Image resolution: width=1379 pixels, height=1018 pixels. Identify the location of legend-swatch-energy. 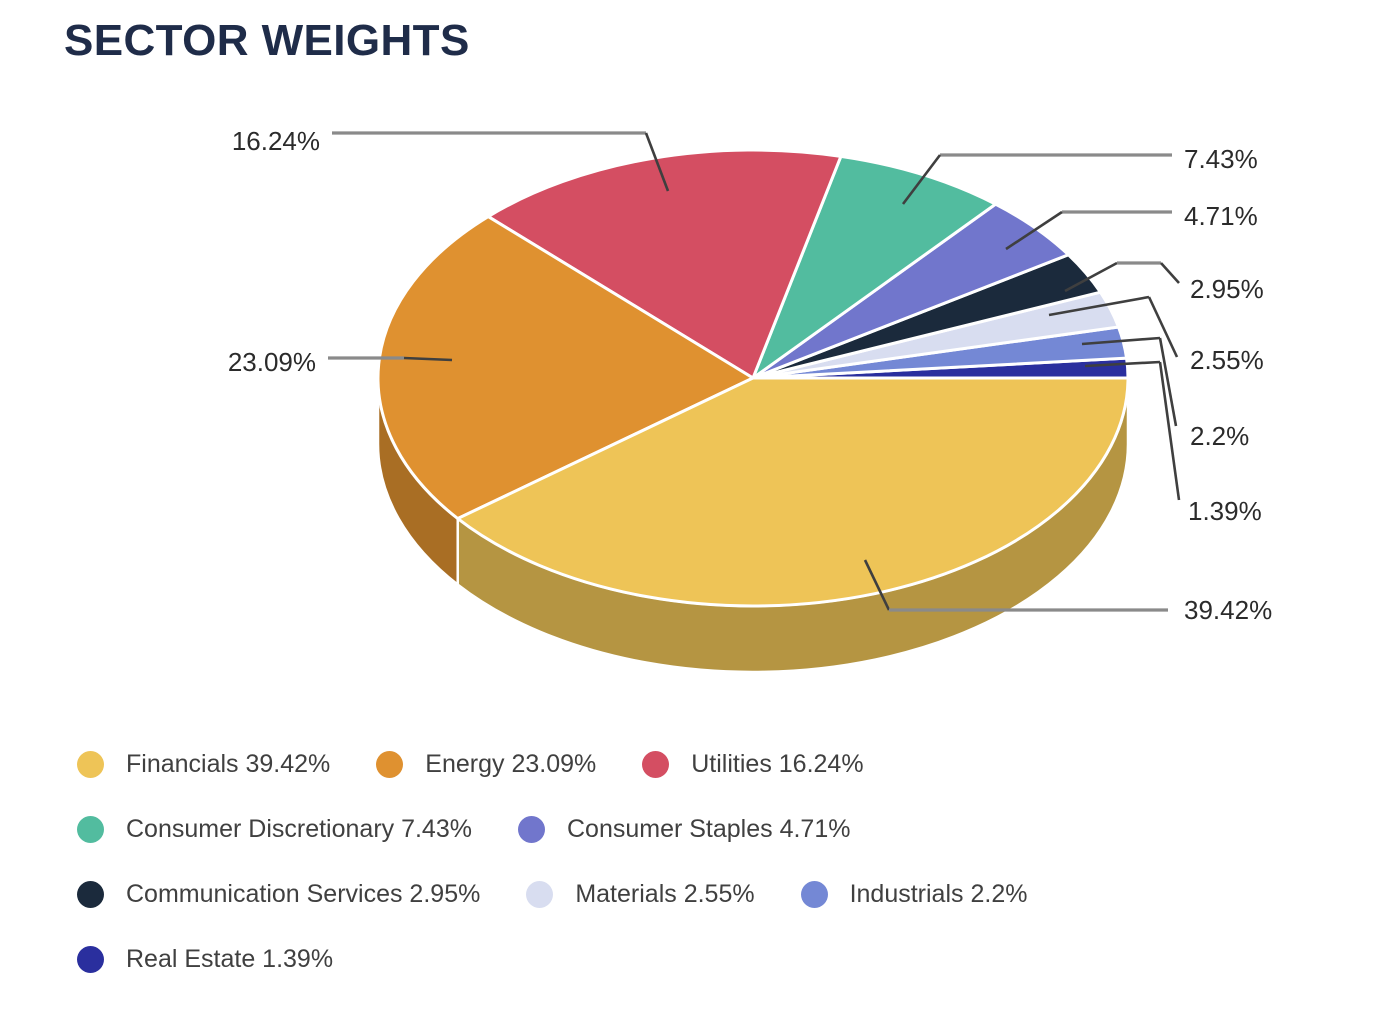
(390, 764).